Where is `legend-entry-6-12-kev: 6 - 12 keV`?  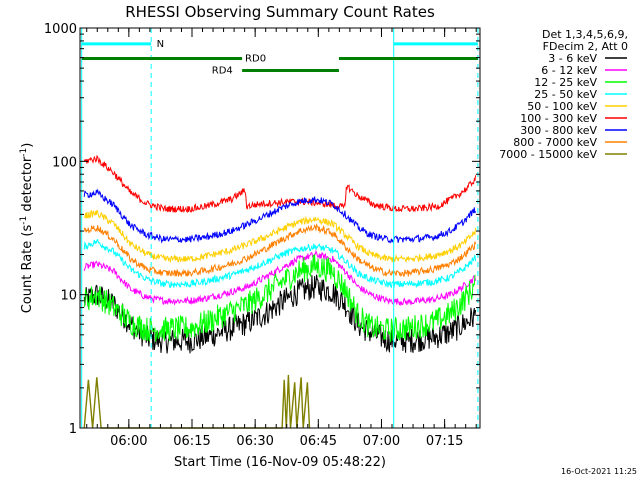
legend-entry-6-12-kev: 6 - 12 keV is located at coordinates (584, 70).